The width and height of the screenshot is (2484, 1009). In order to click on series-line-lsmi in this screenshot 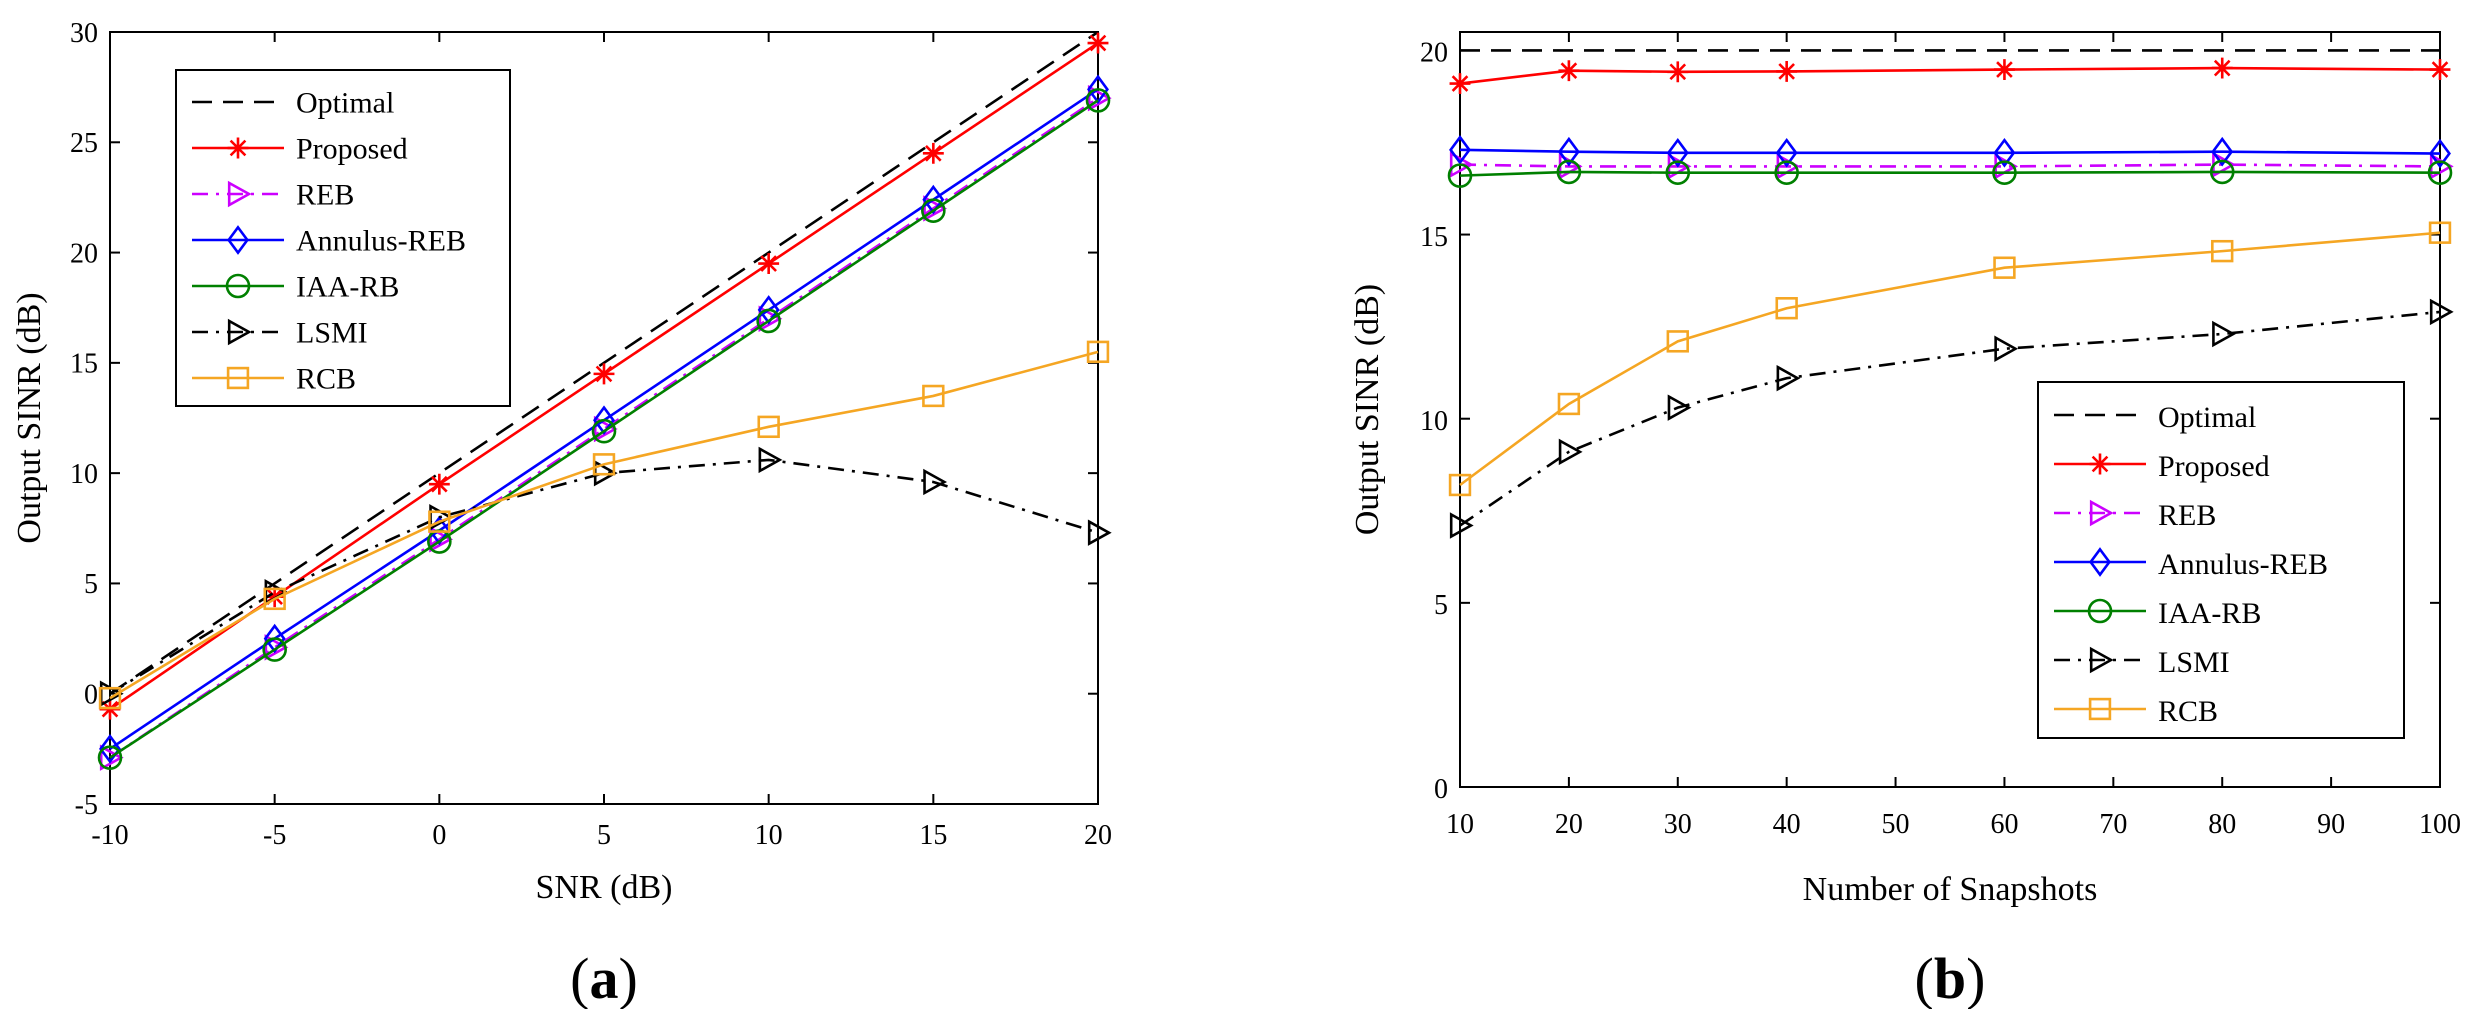, I will do `click(1950, 418)`.